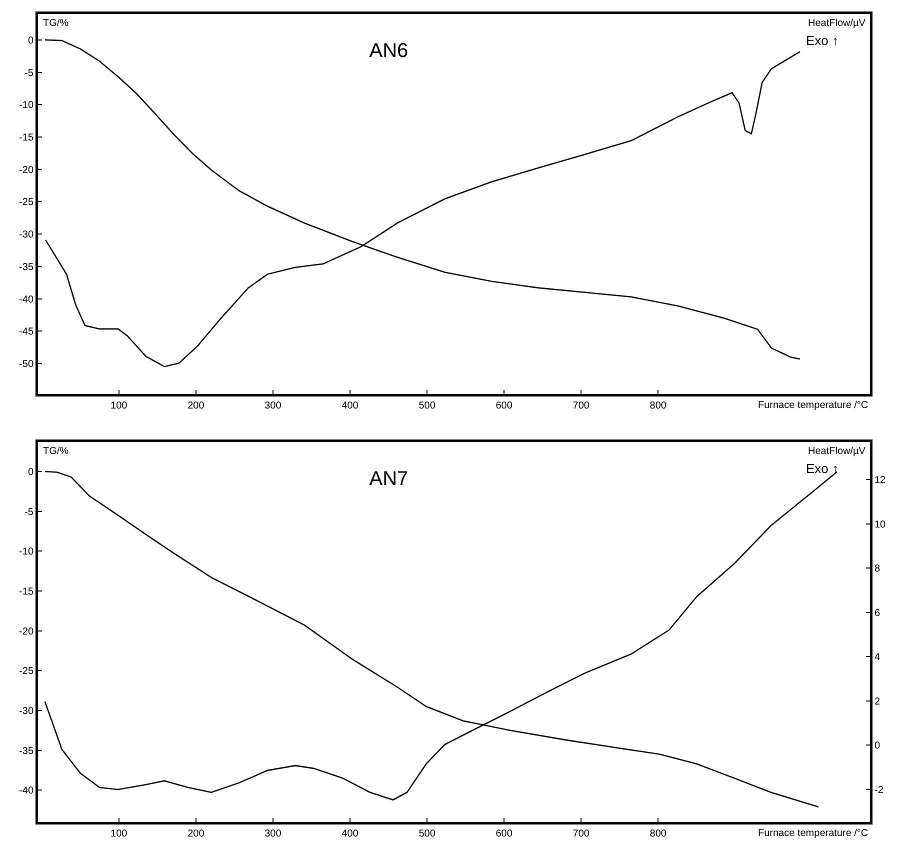  Describe the element at coordinates (822, 40) in the screenshot. I see `annotation: Exo ↑` at that location.